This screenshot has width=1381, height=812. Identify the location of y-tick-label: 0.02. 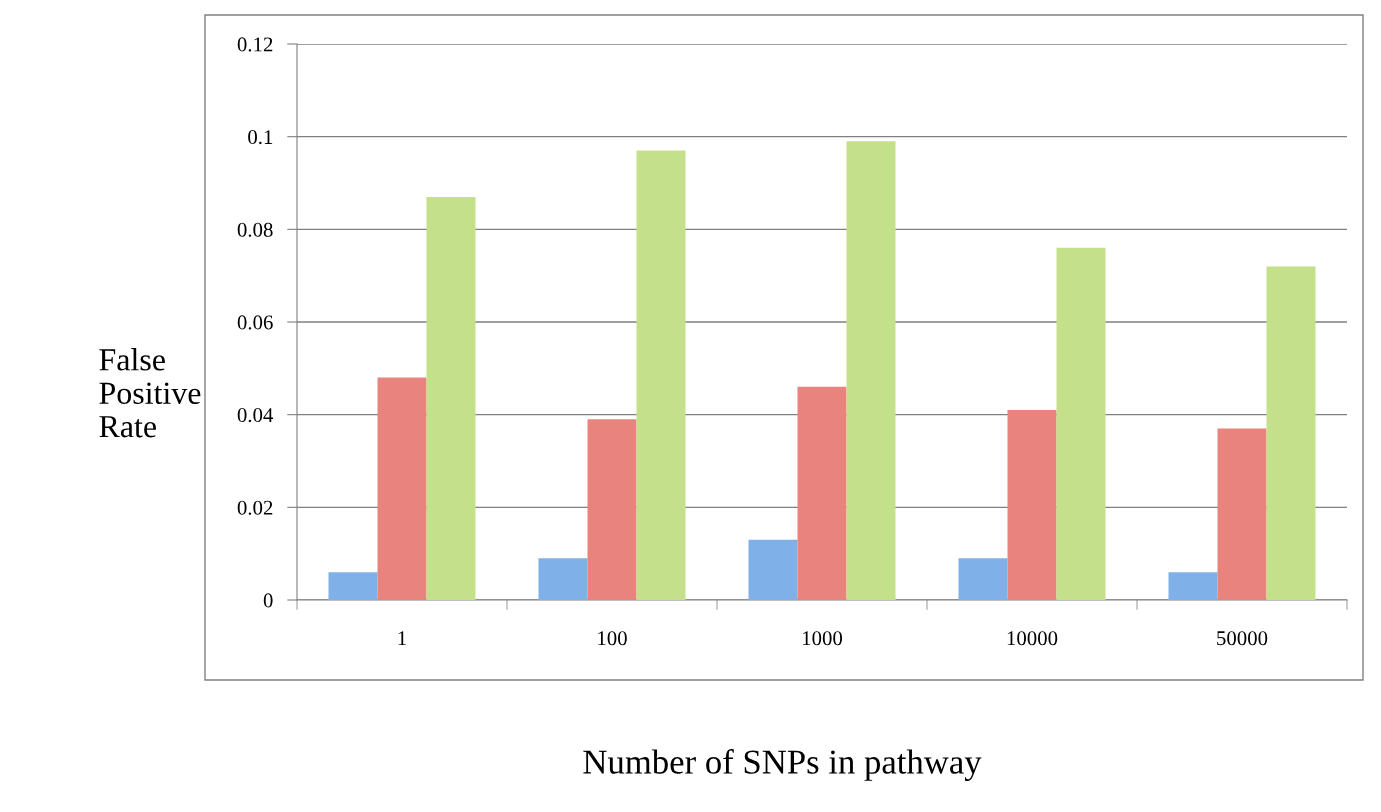
(255, 507).